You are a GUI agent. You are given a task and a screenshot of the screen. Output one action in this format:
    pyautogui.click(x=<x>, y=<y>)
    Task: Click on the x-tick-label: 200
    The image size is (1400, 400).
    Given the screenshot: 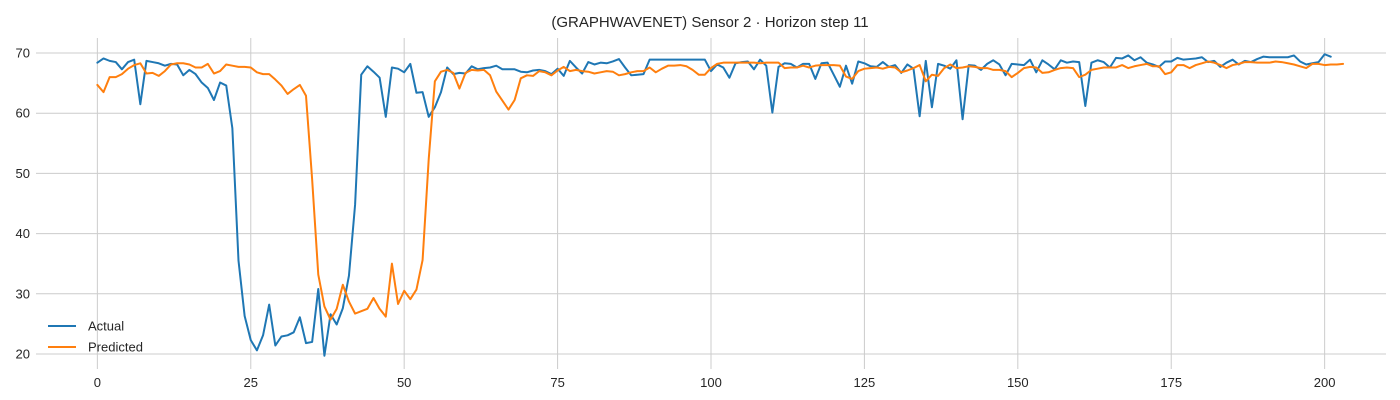 What is the action you would take?
    pyautogui.click(x=1325, y=382)
    